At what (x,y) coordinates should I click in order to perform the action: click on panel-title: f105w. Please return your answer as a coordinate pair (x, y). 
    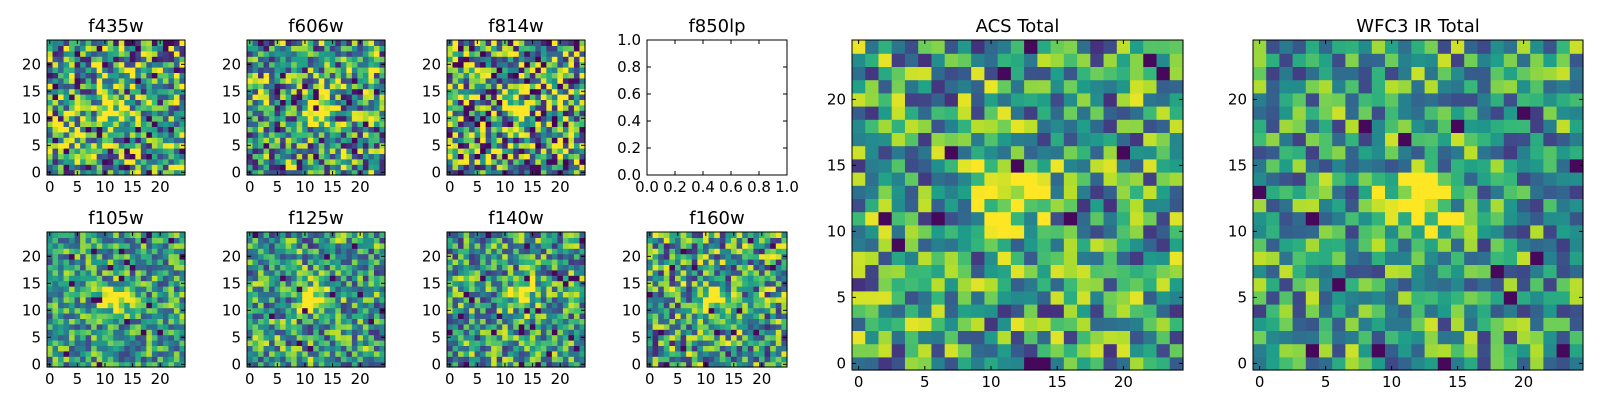
    Looking at the image, I should click on (115, 218).